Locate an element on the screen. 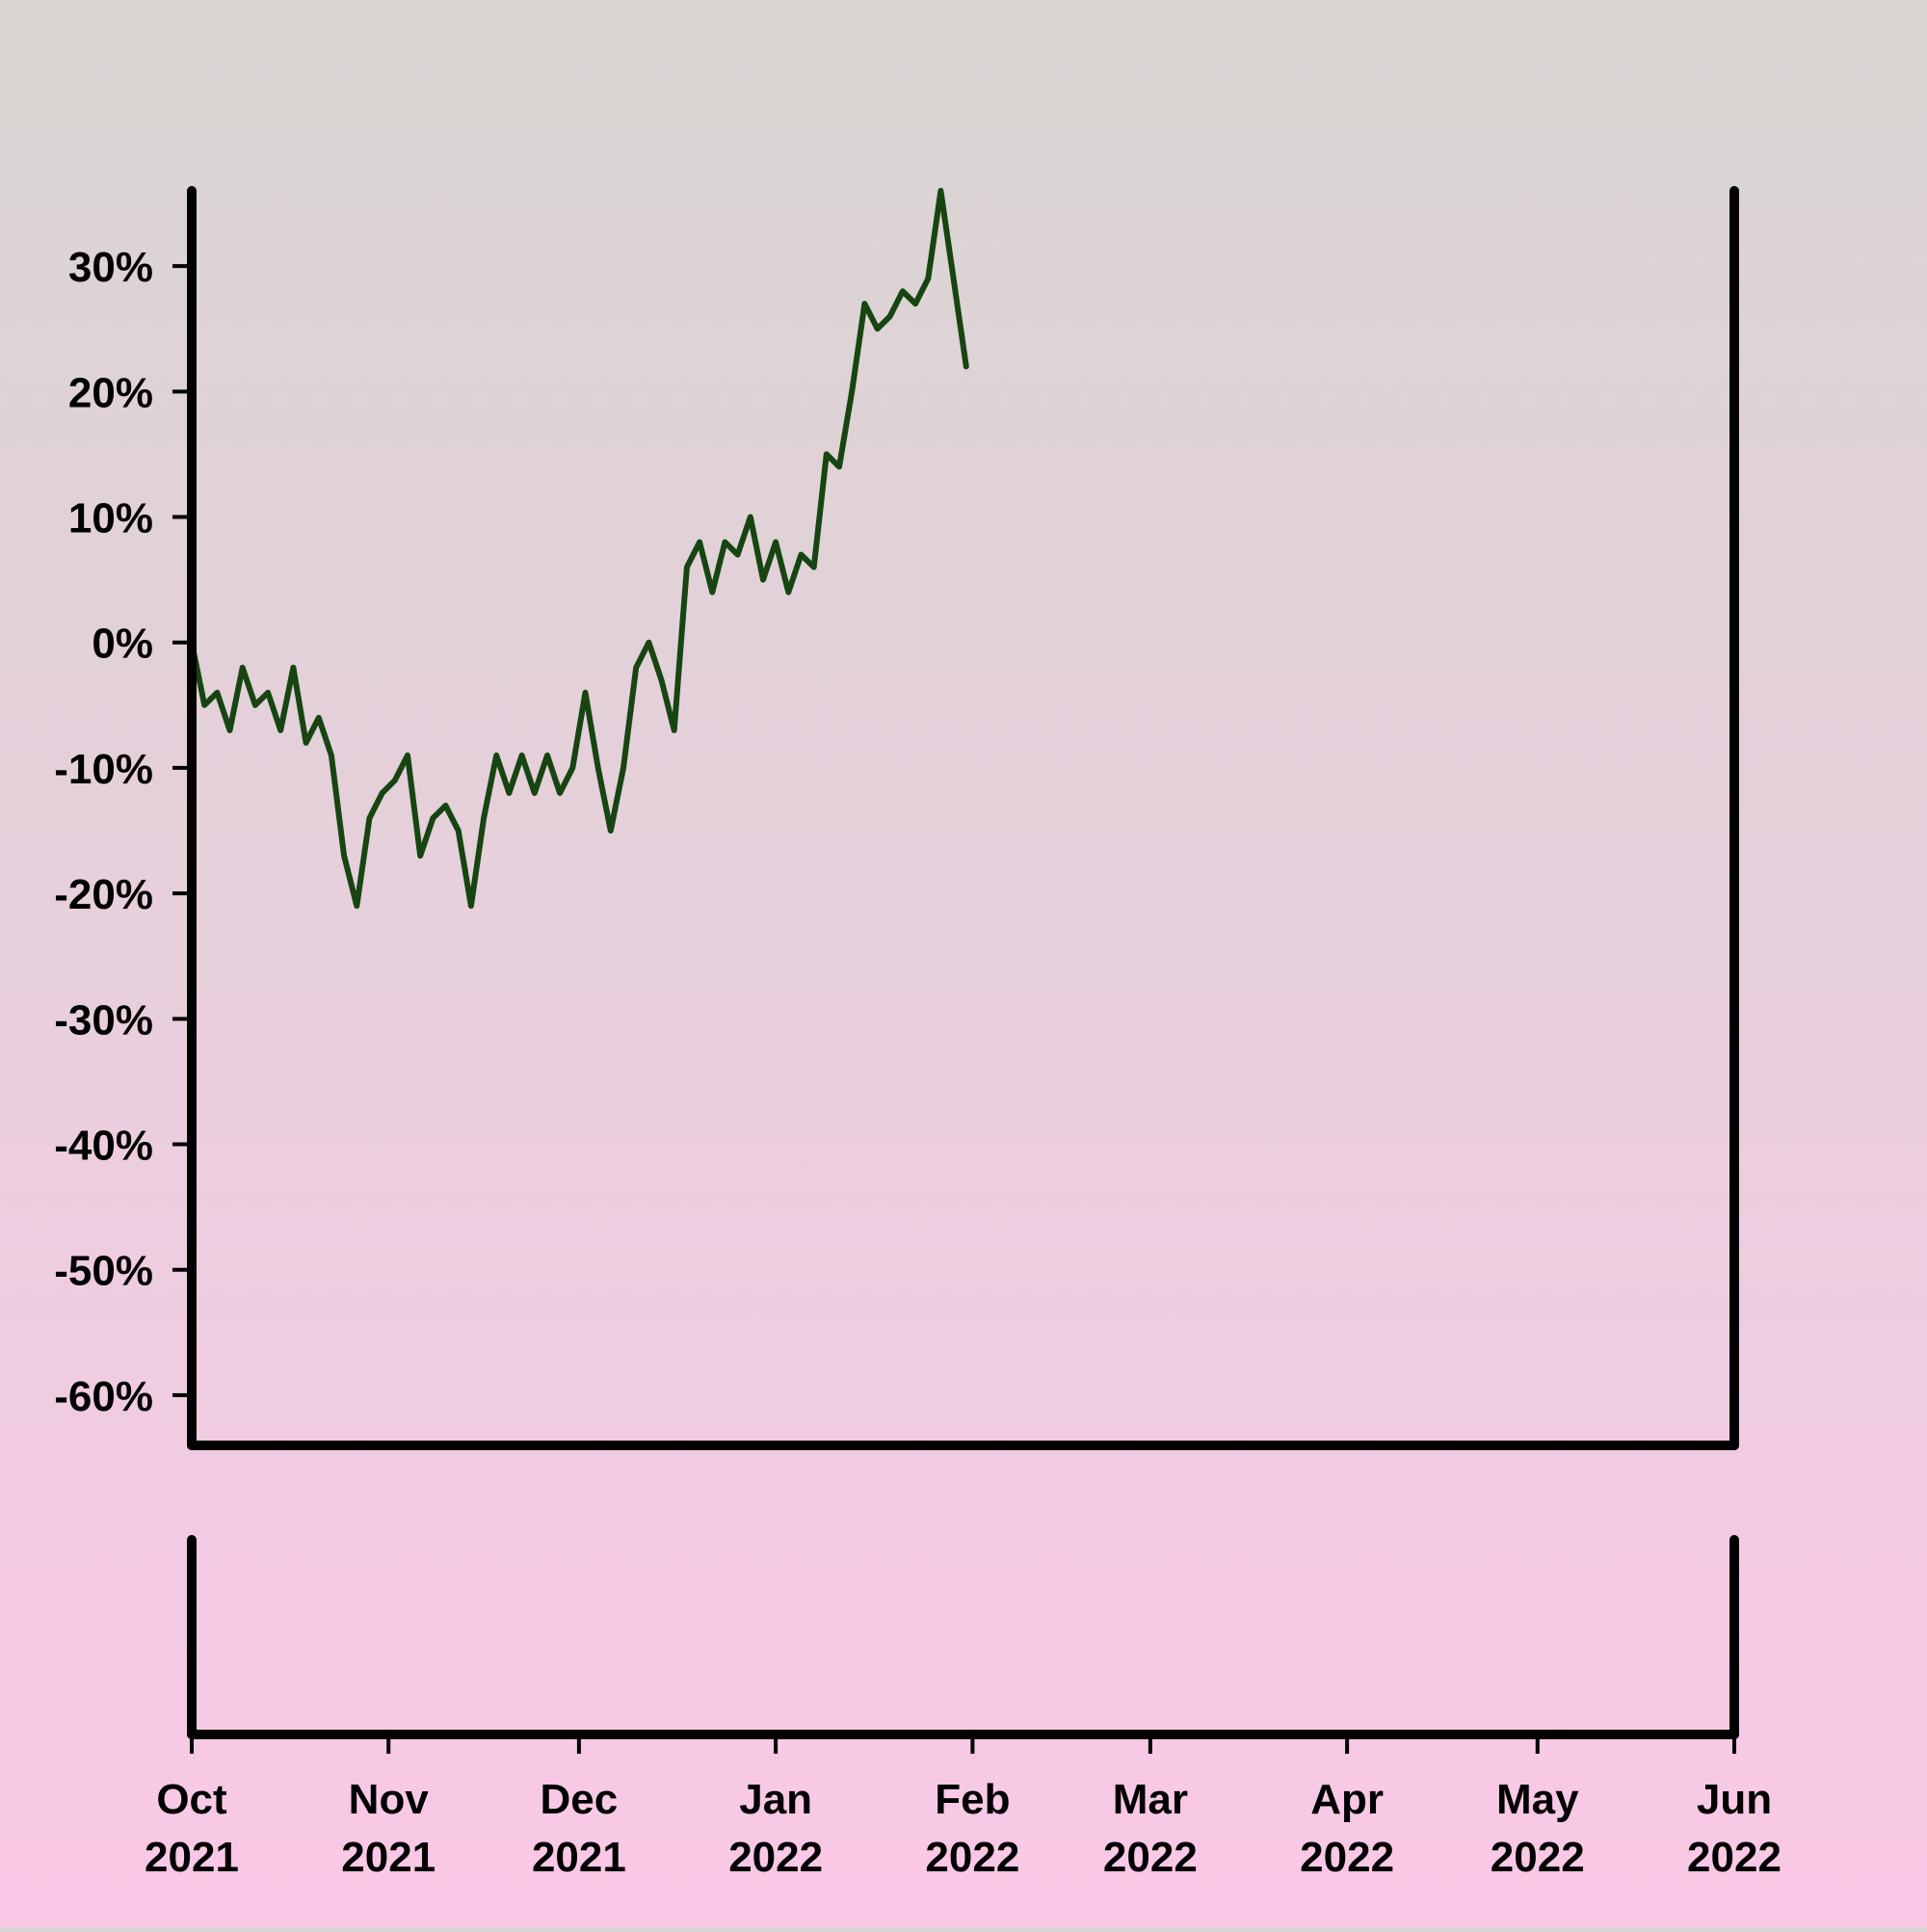 Image resolution: width=1927 pixels, height=1932 pixels. x-tick-label-month: May is located at coordinates (1537, 1799).